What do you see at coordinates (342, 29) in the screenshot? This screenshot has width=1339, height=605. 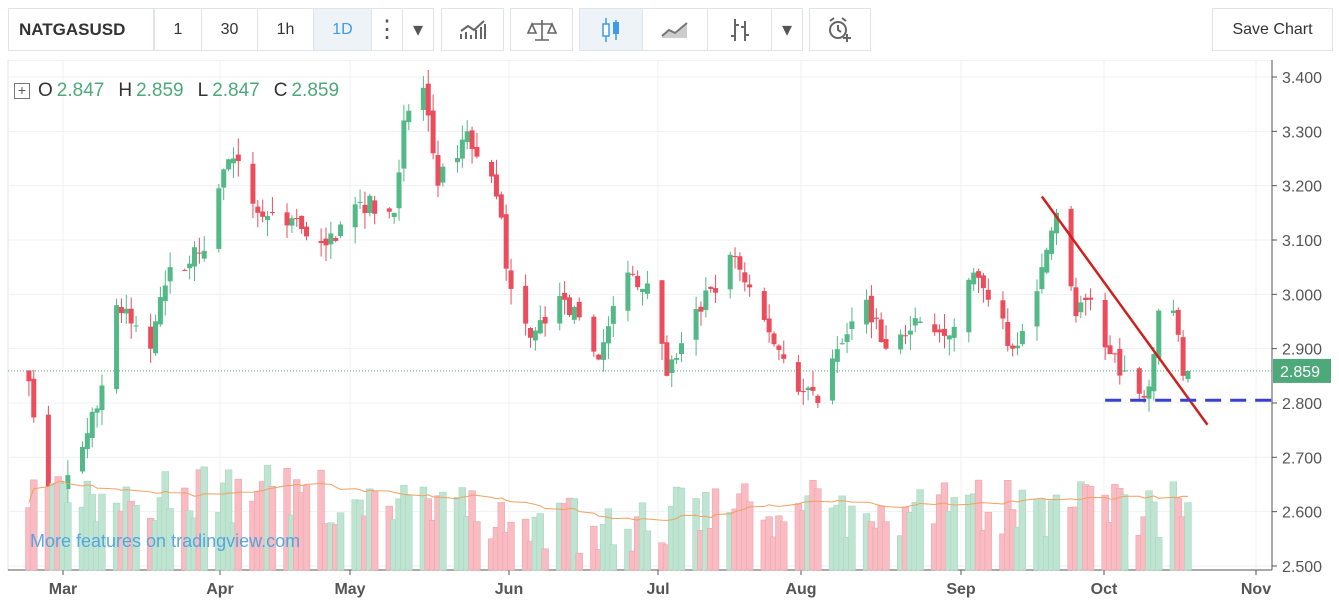 I see `interval-1d: 1D` at bounding box center [342, 29].